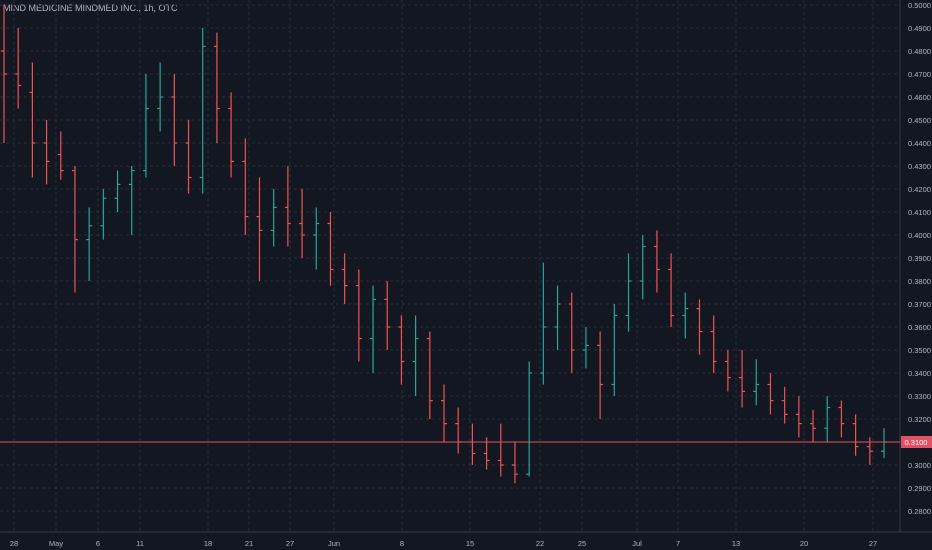 Image resolution: width=932 pixels, height=550 pixels. I want to click on y-tick-label: 0.4100, so click(919, 212).